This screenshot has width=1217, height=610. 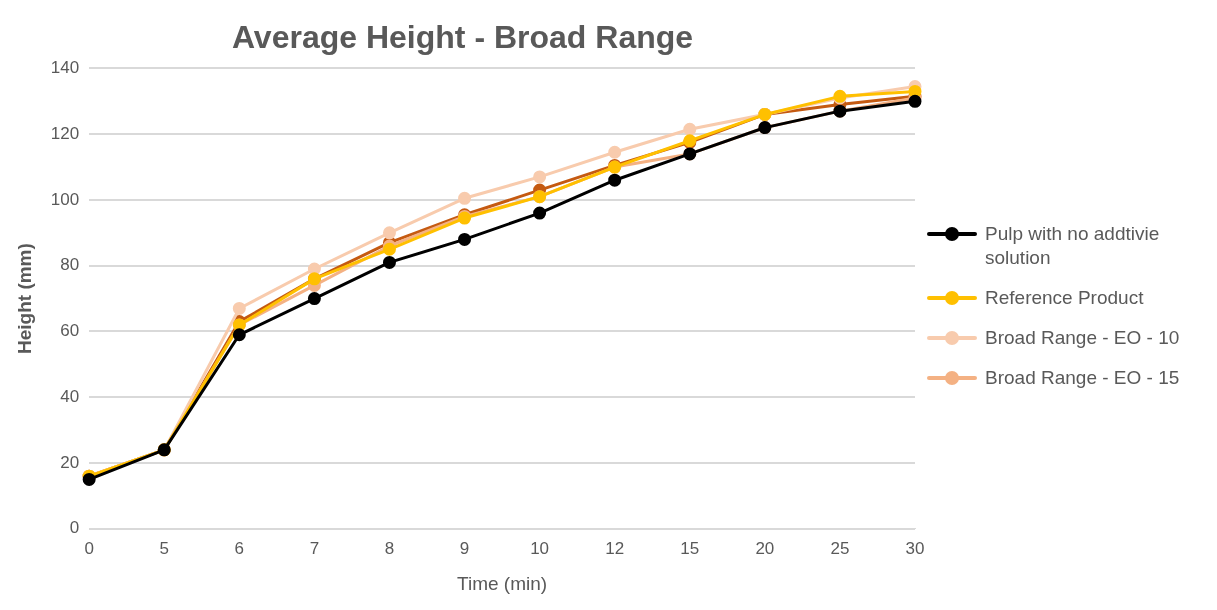 What do you see at coordinates (462, 37) in the screenshot?
I see `chart-title: Average Height - Broad Range` at bounding box center [462, 37].